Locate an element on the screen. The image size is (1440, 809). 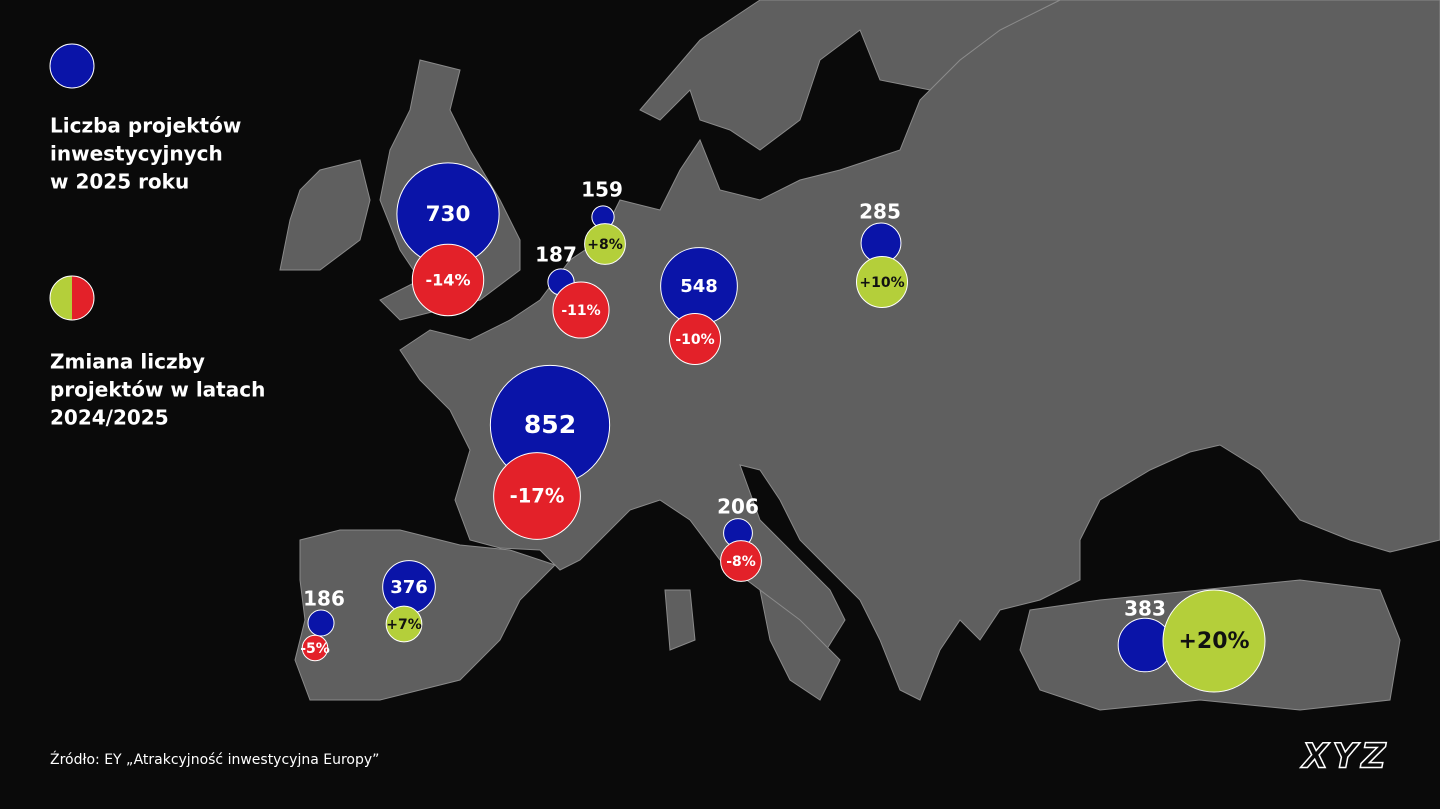
change-label: -10% is located at coordinates (694, 340).